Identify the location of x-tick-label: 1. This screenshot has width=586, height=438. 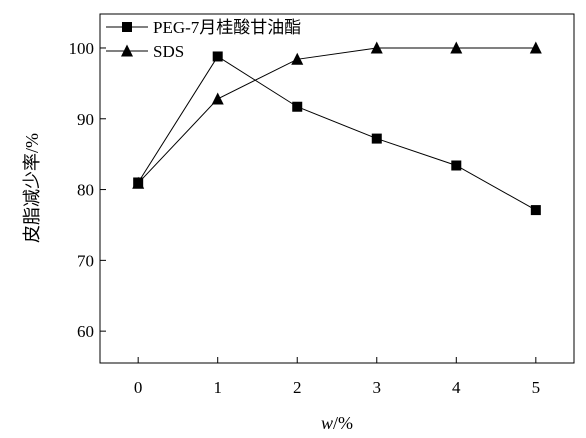
(217, 387).